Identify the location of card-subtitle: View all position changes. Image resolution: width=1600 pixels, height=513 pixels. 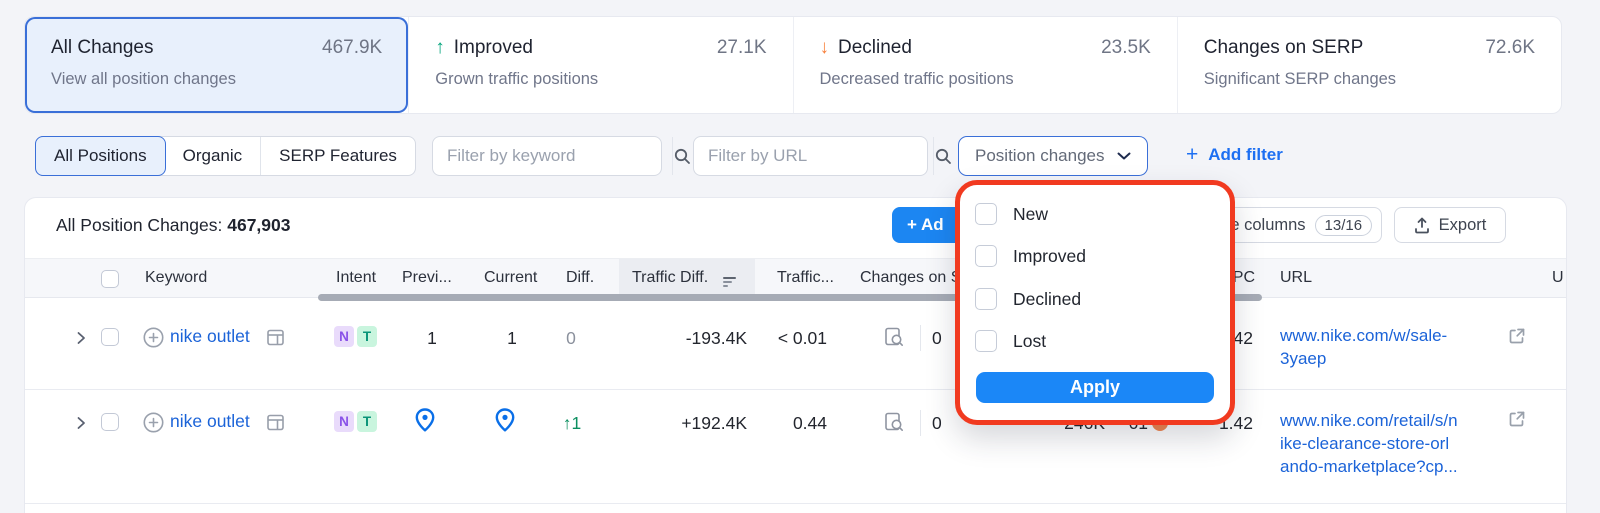
(143, 79).